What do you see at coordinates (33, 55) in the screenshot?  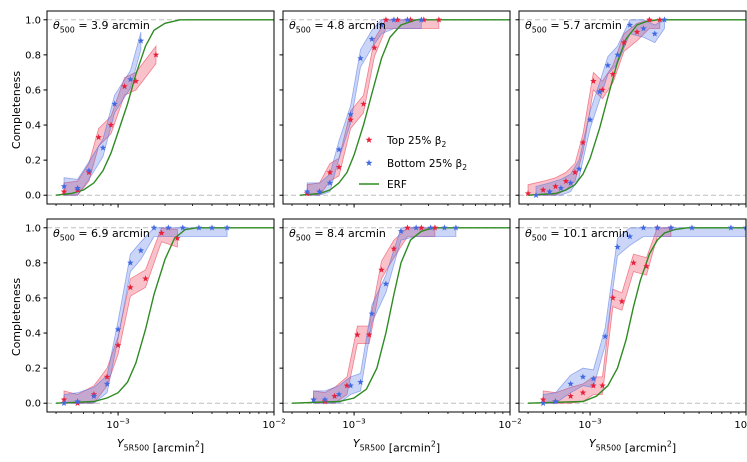 I see `y-tick-label: 0.8` at bounding box center [33, 55].